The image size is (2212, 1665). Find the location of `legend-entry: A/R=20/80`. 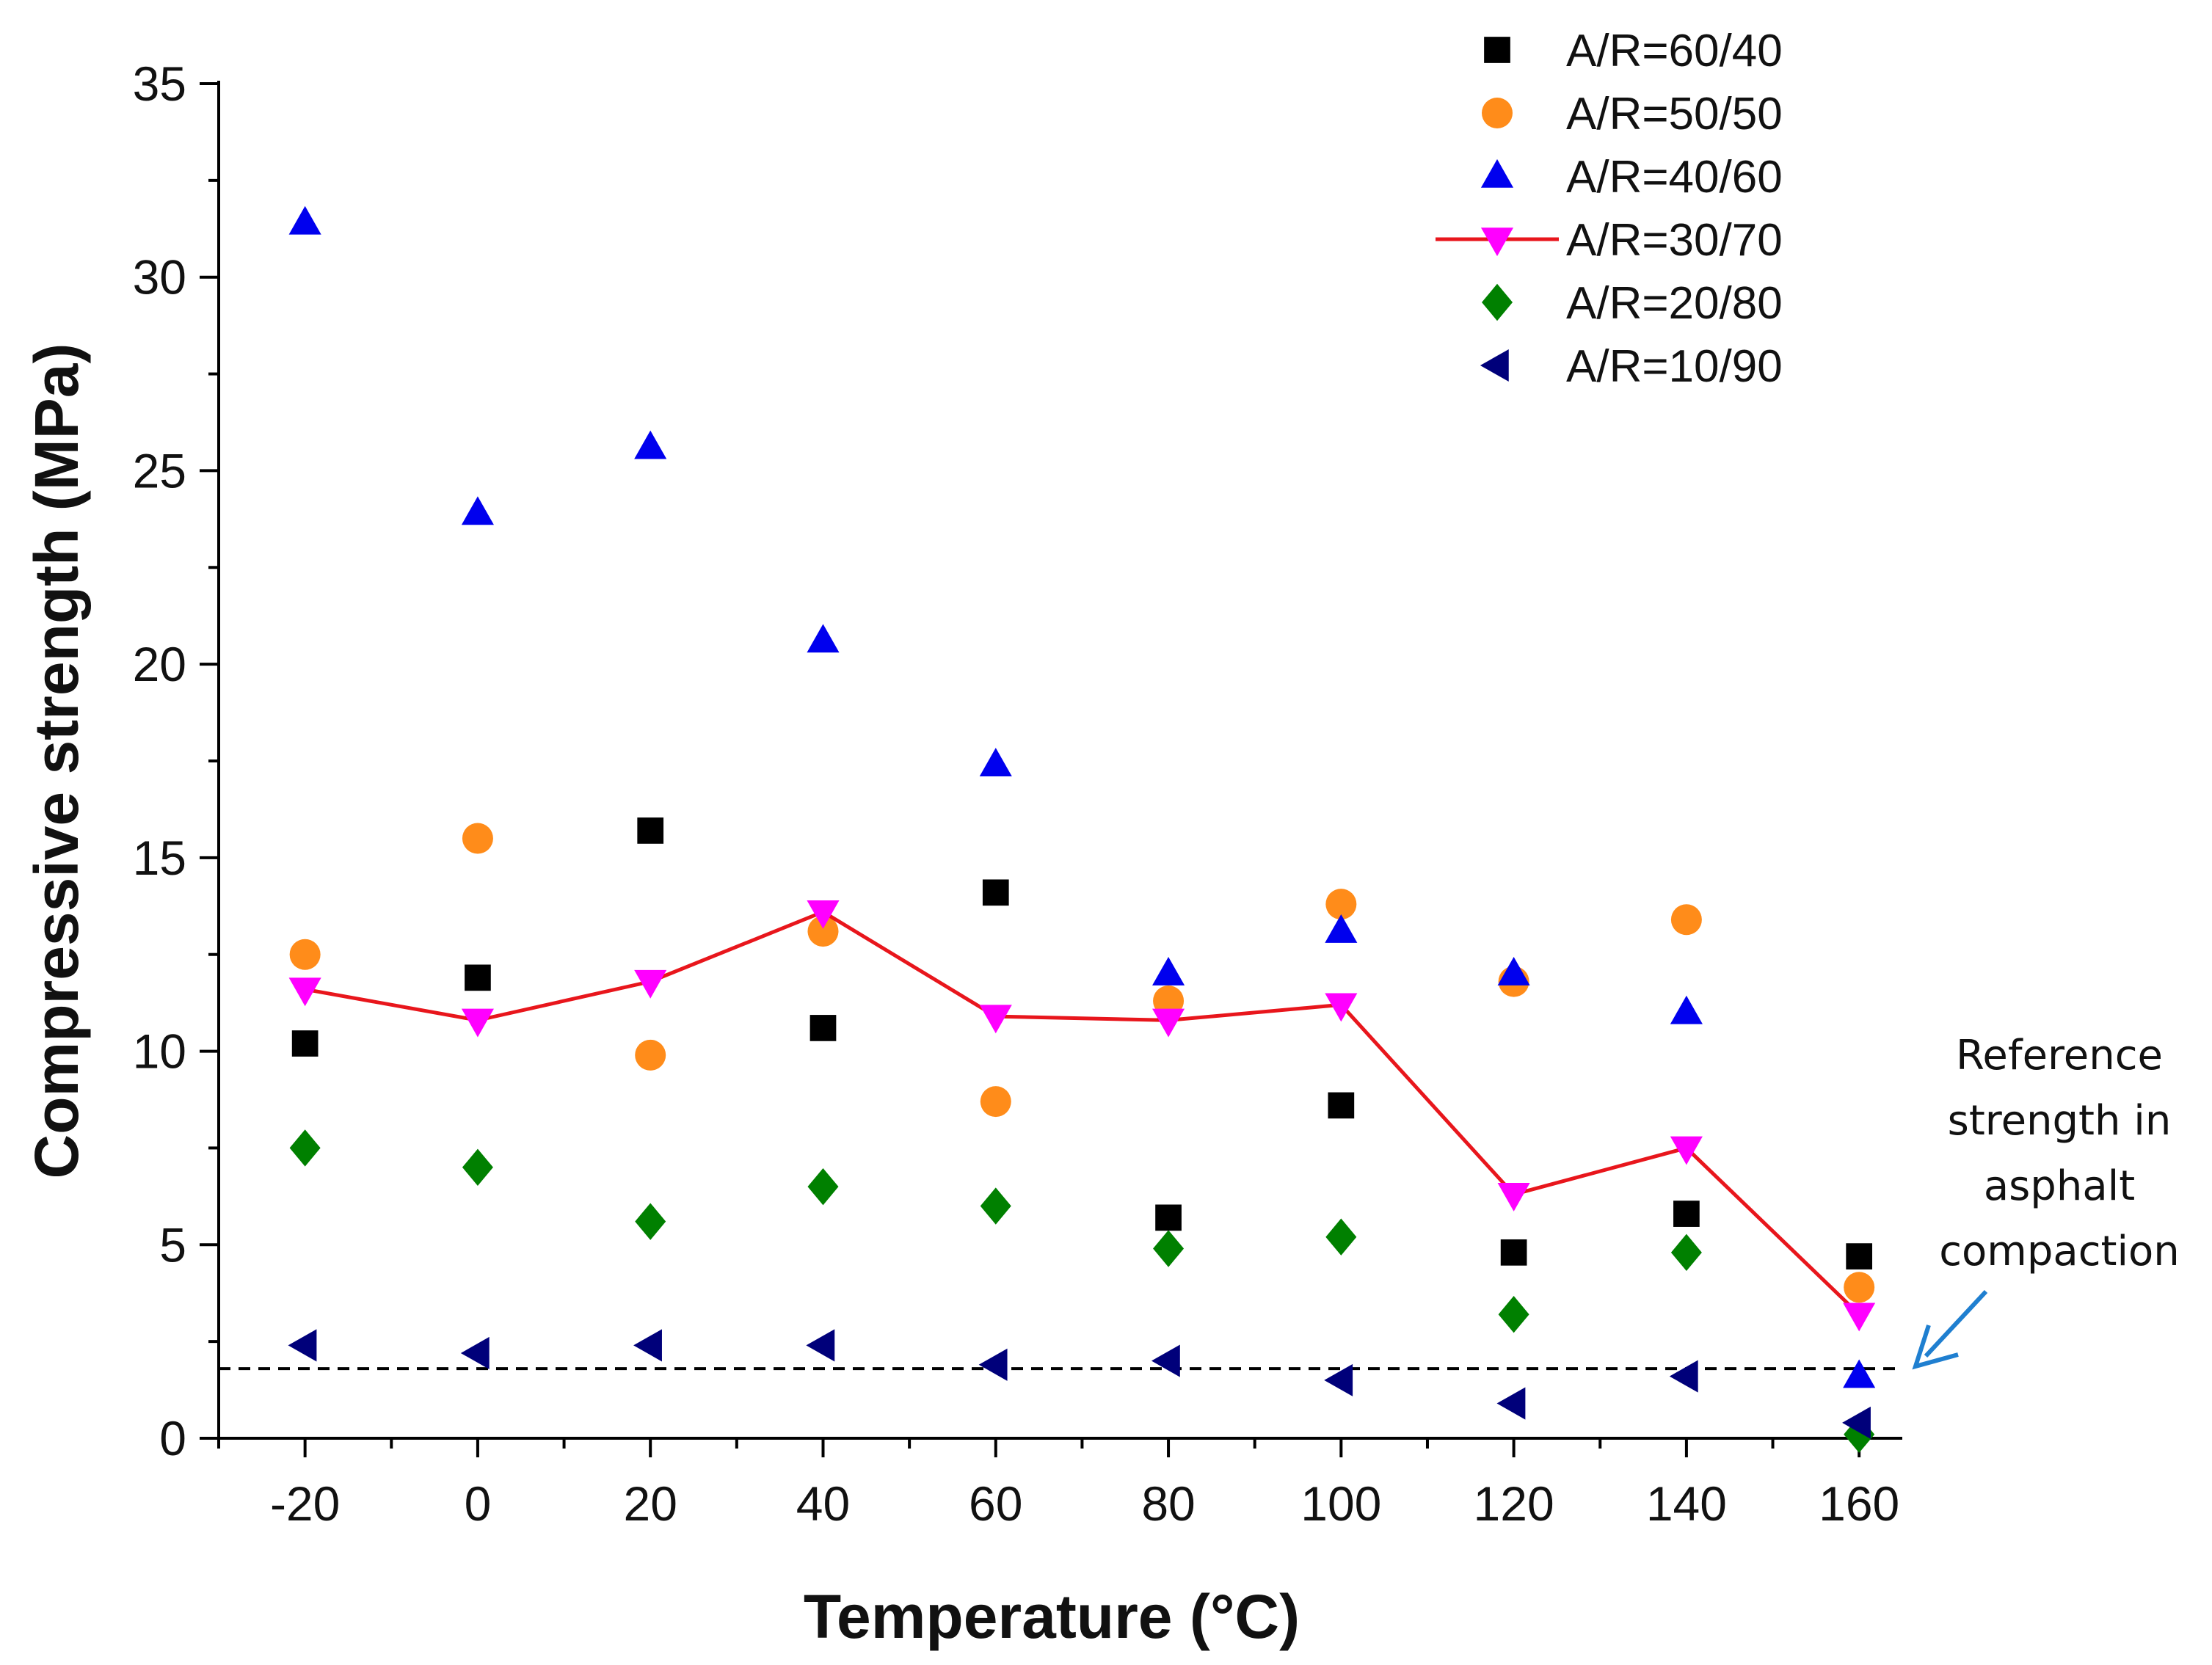

legend-entry: A/R=20/80 is located at coordinates (1632, 303).